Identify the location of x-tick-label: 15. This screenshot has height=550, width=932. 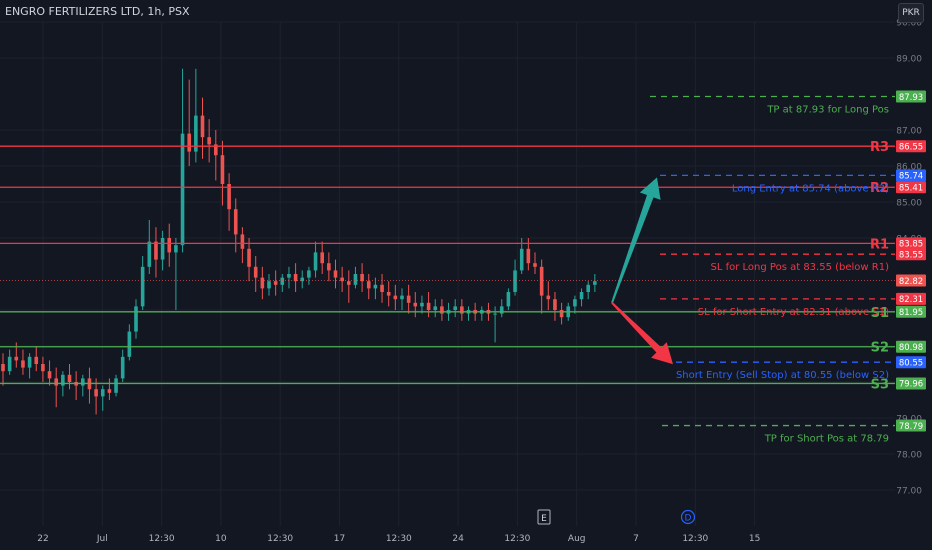
(754, 539).